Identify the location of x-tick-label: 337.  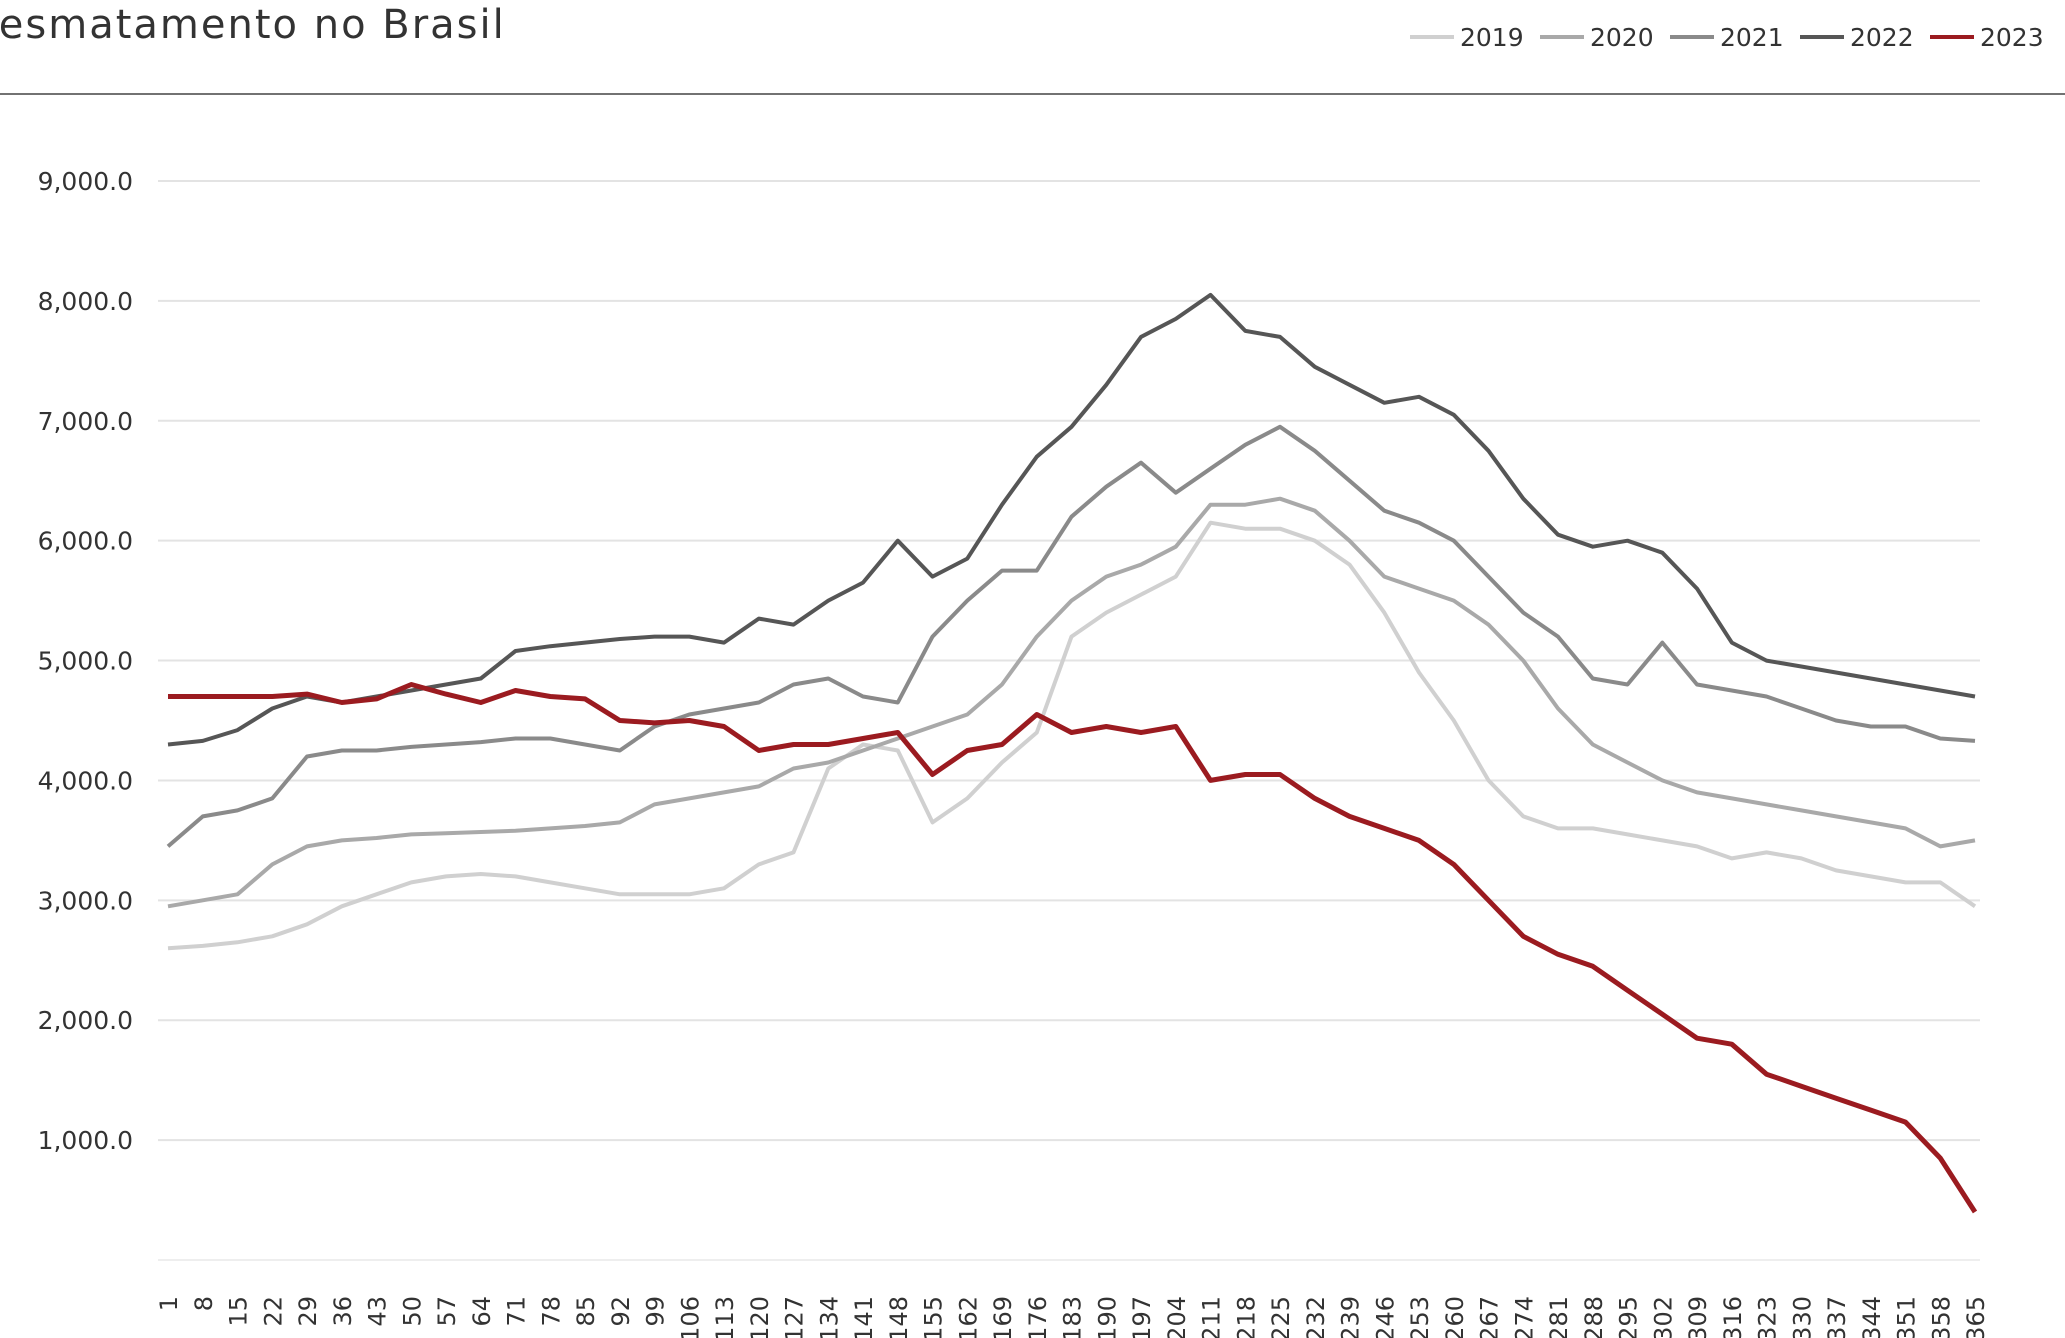
(1837, 1317).